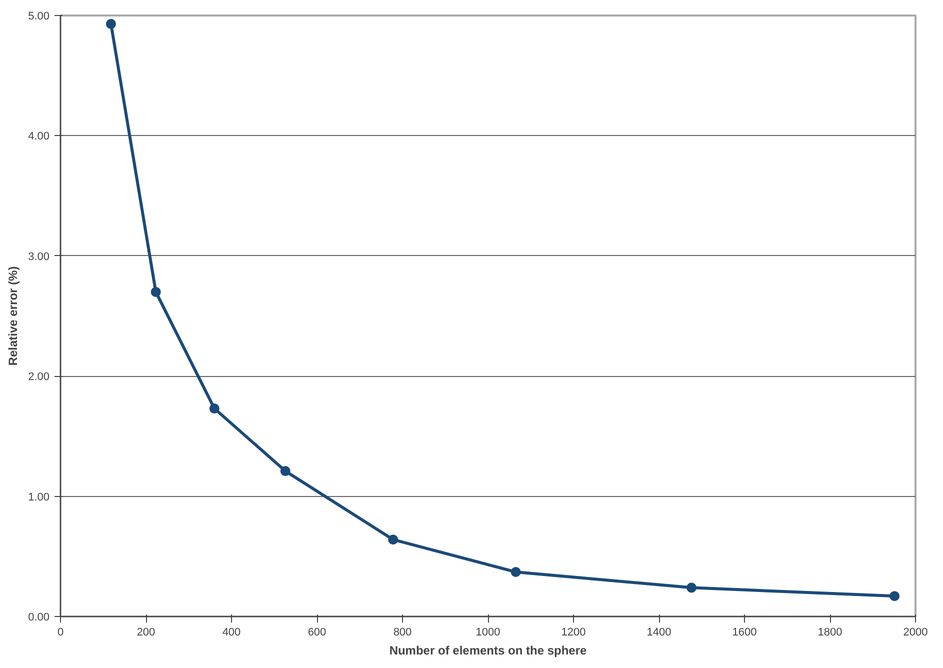 The width and height of the screenshot is (943, 668). What do you see at coordinates (39, 136) in the screenshot?
I see `y-tick-label: 4.00` at bounding box center [39, 136].